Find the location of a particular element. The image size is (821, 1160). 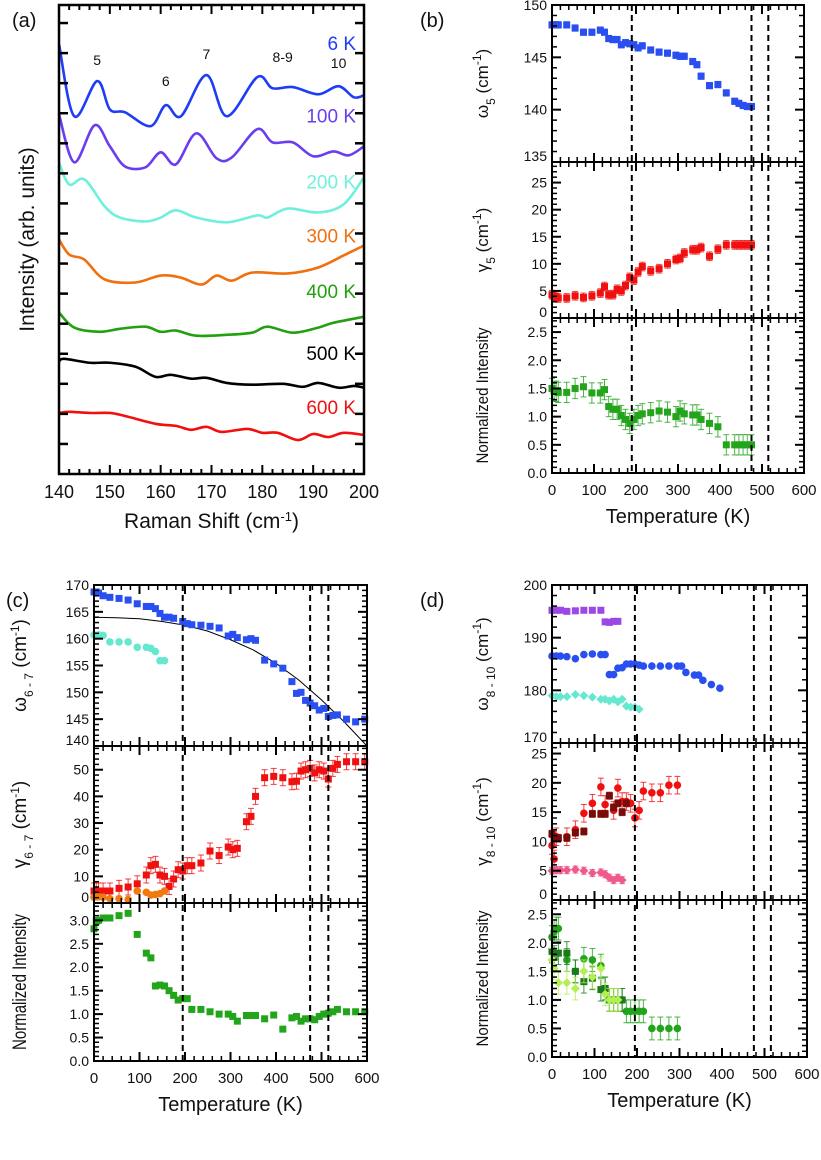

y-tick-label: 30 is located at coordinates (81, 823).